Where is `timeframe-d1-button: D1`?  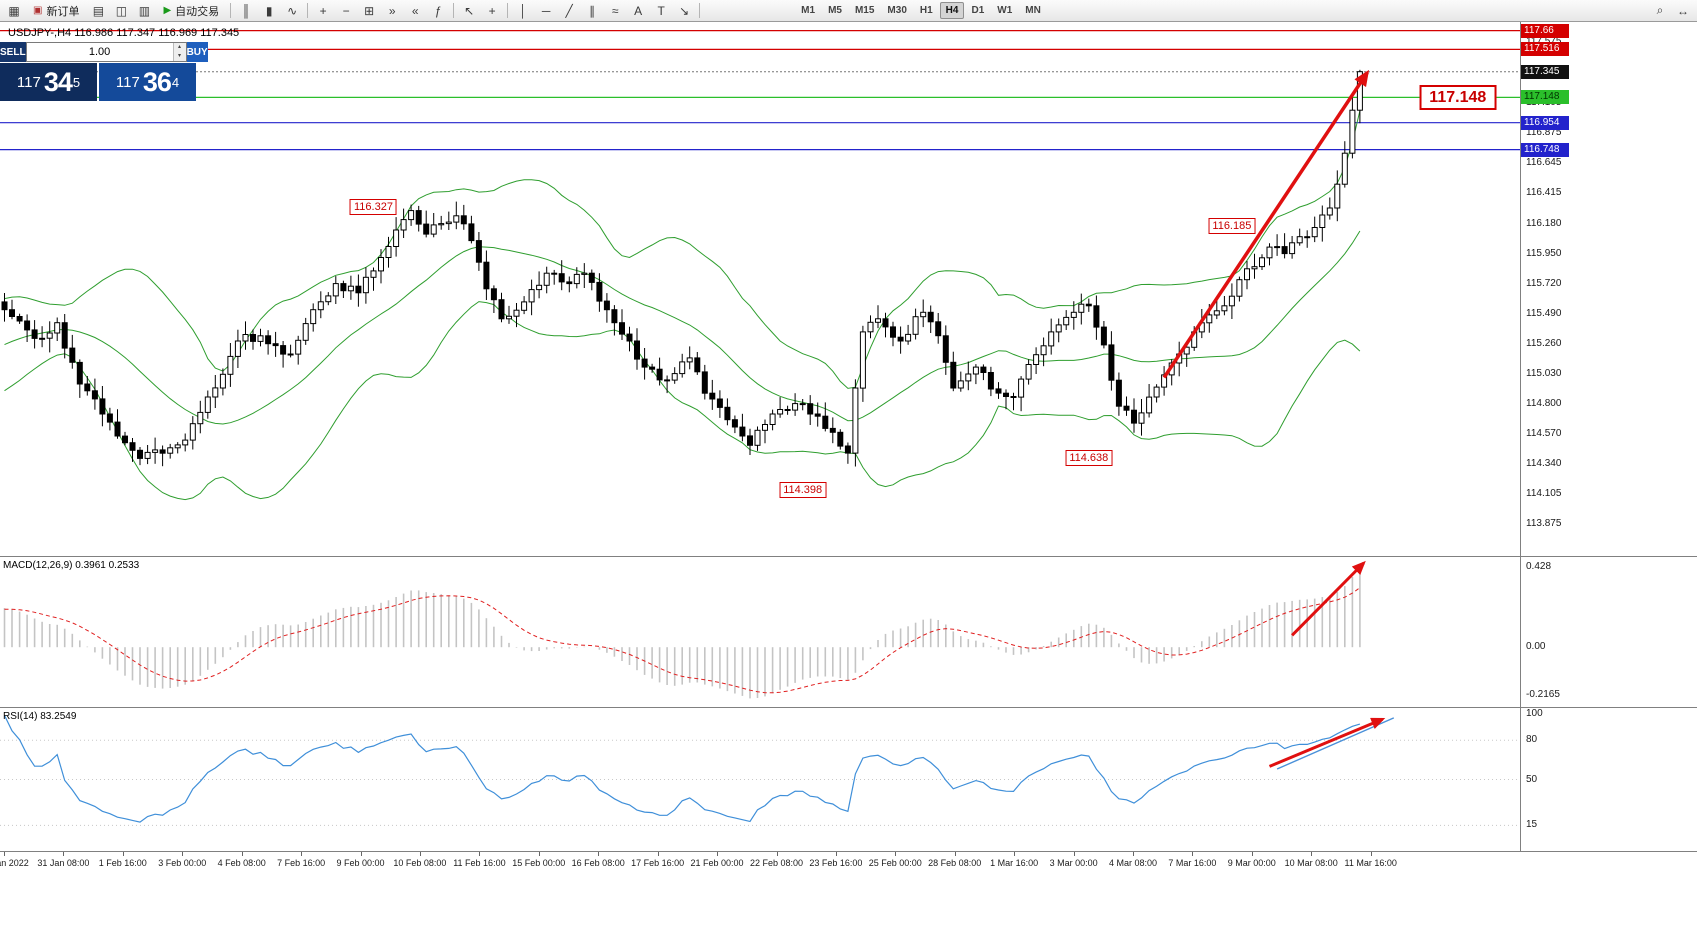
timeframe-d1-button: D1 is located at coordinates (978, 10).